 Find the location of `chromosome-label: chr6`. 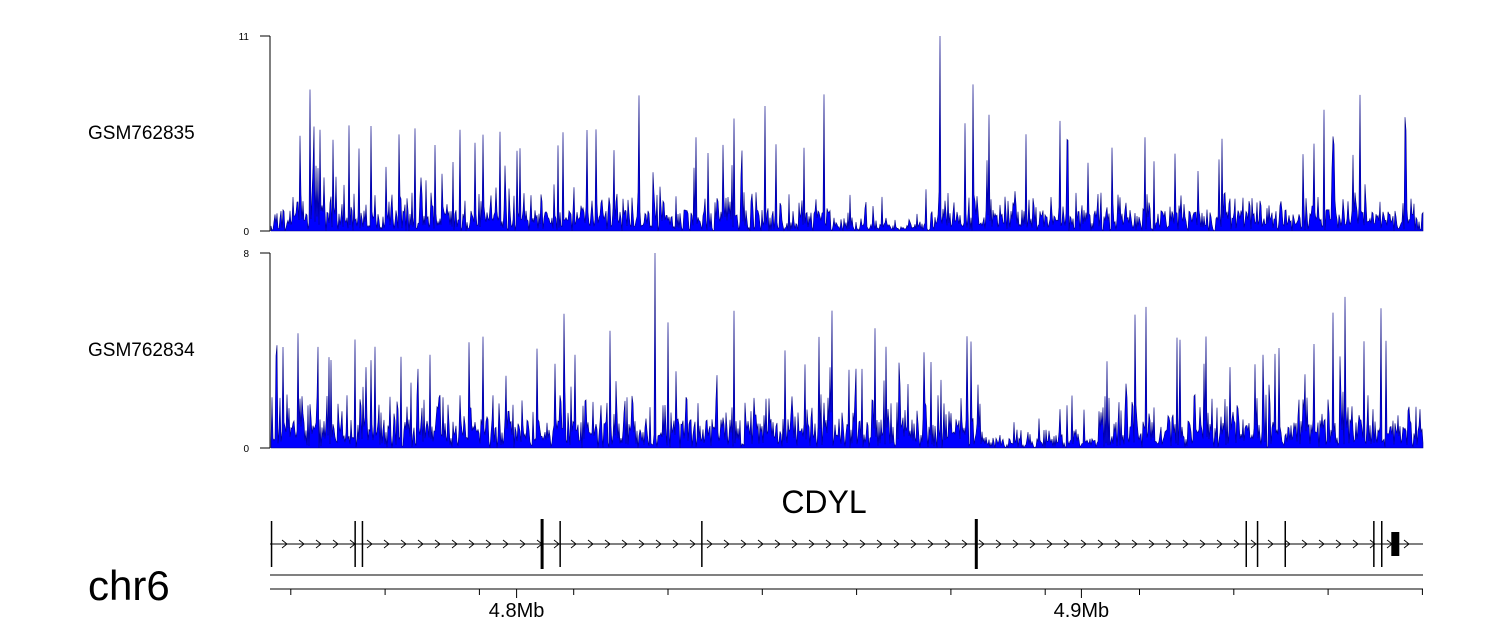

chromosome-label: chr6 is located at coordinates (129, 585).